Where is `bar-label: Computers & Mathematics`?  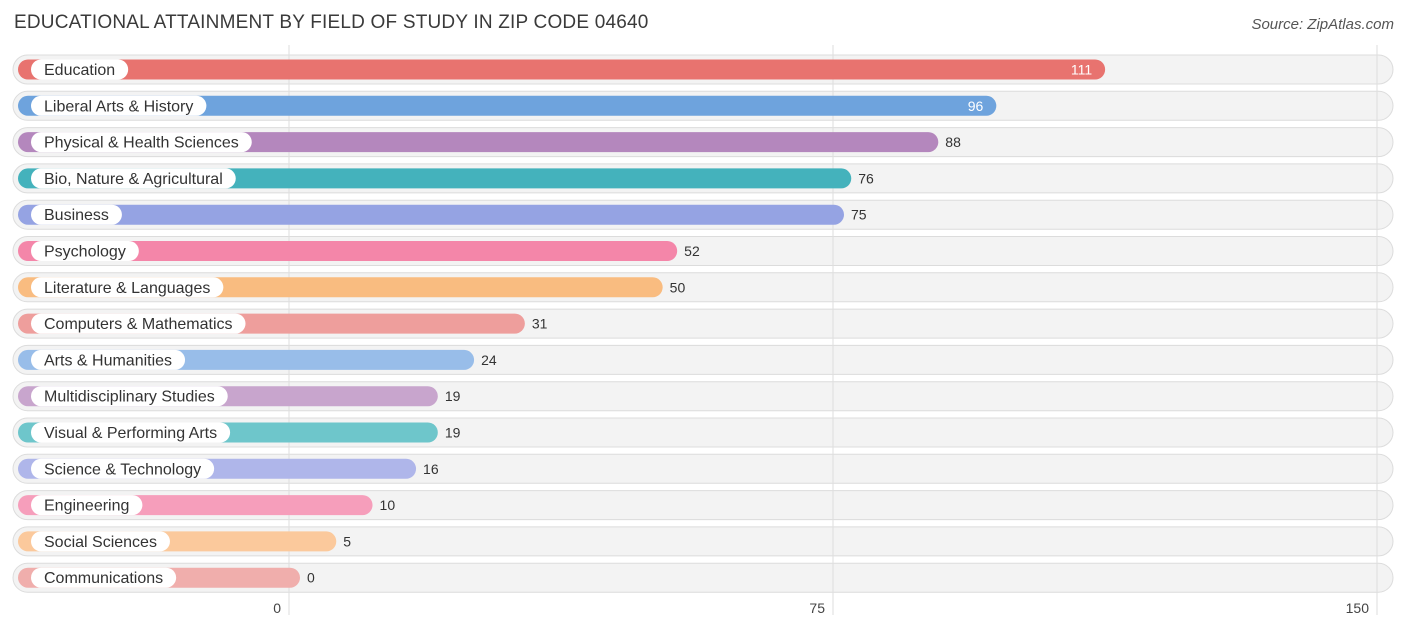
bar-label: Computers & Mathematics is located at coordinates (138, 324).